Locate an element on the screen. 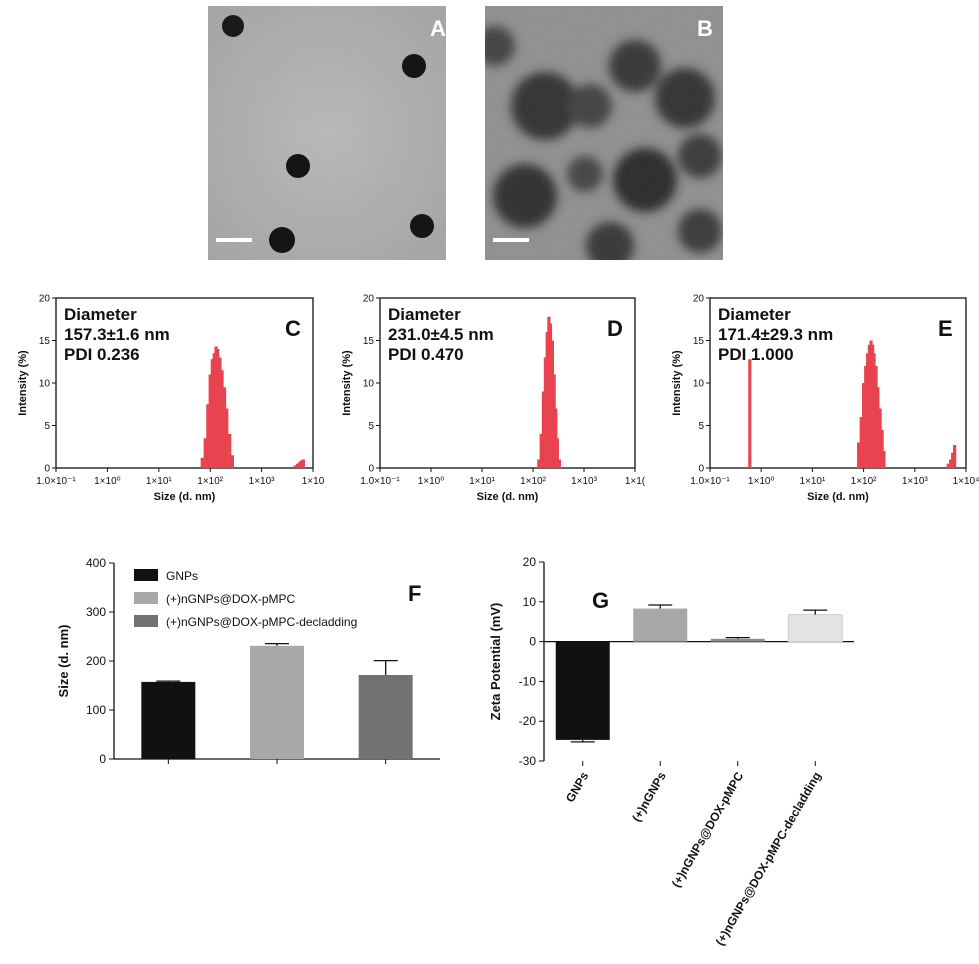  panel-letter-b: B is located at coordinates (705, 28).